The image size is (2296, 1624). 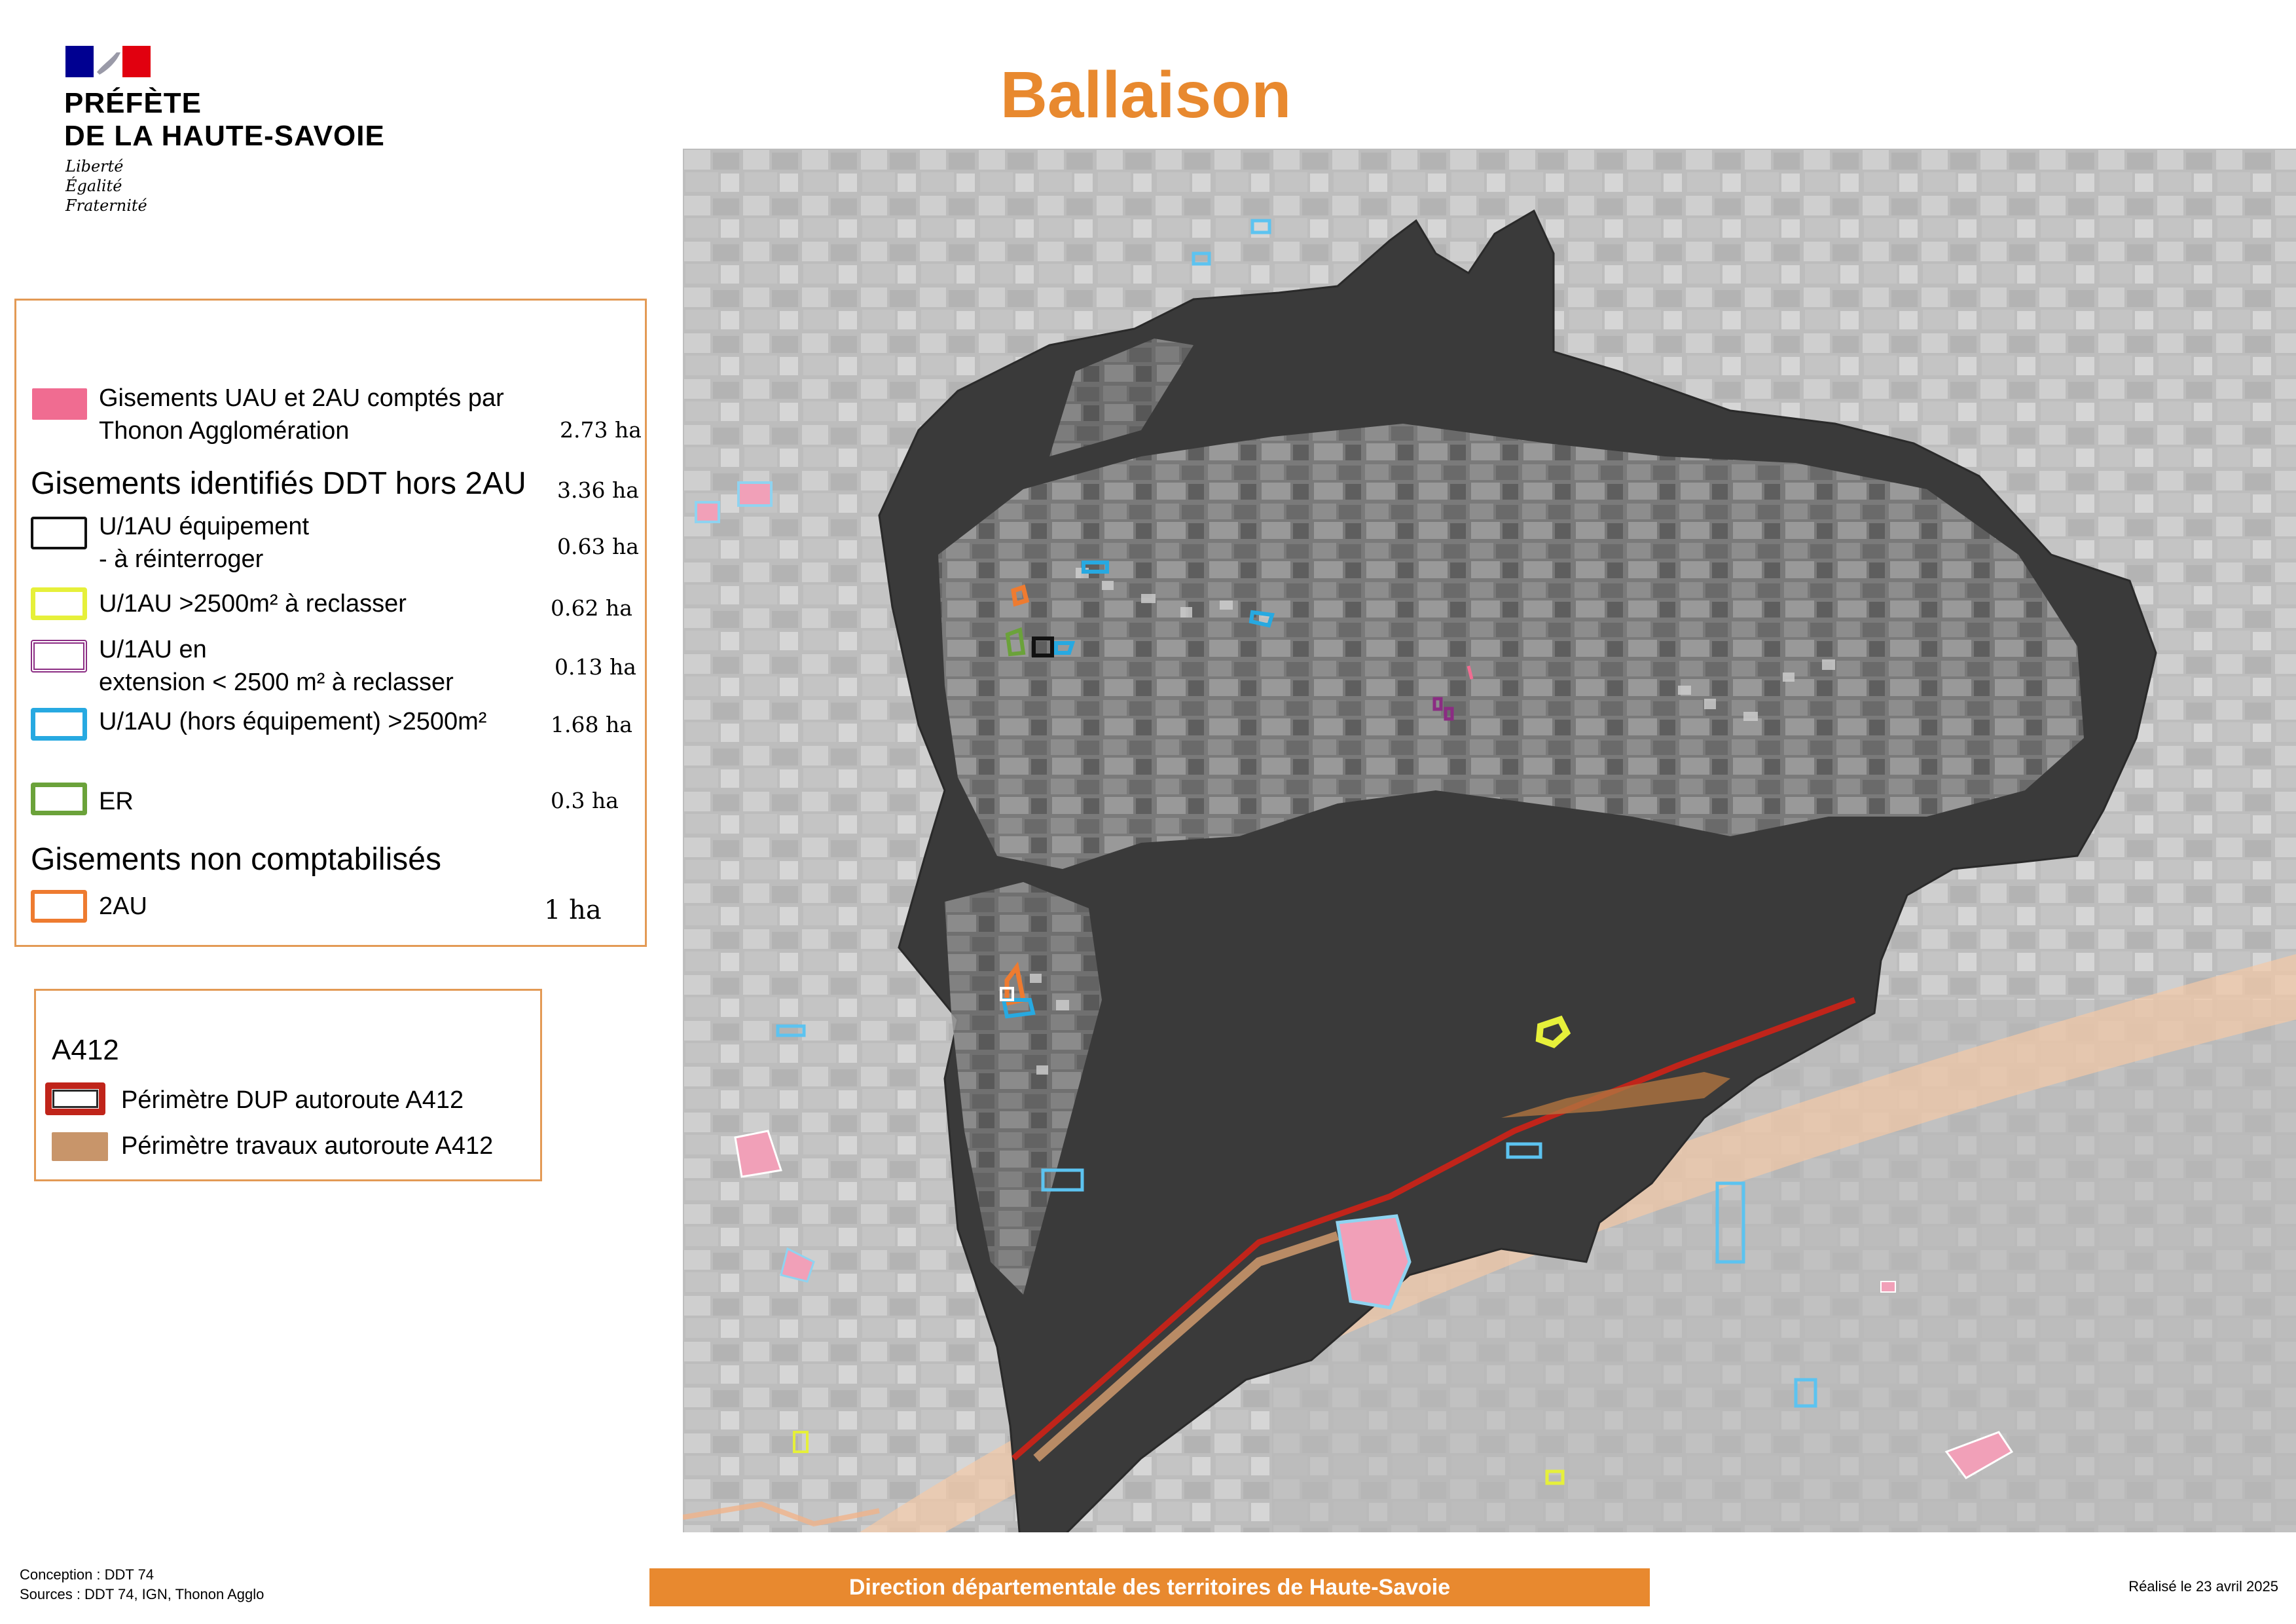 I want to click on er-outline, so click(x=1015, y=642).